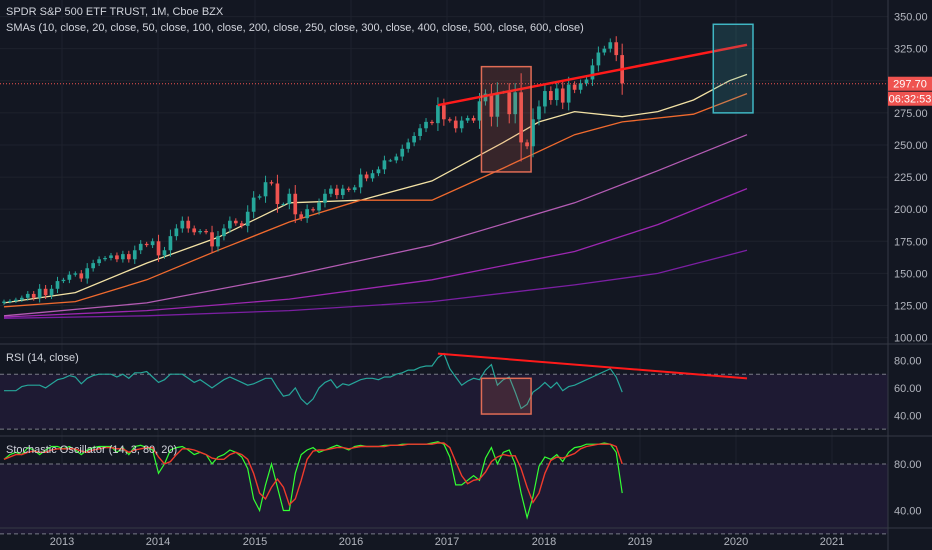  Describe the element at coordinates (908, 416) in the screenshot. I see `rsi-axis-label: 40.00` at that location.